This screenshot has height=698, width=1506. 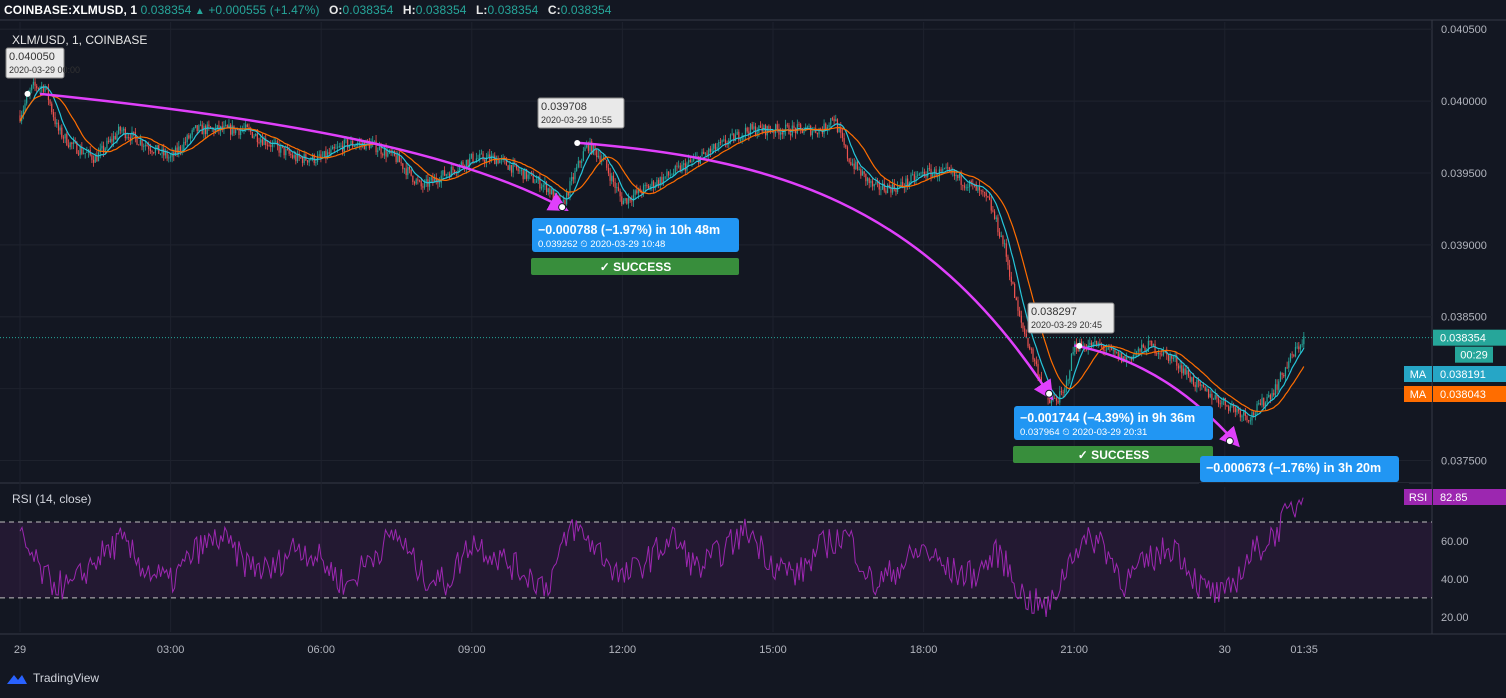 I want to click on tradingview-logo: TradingView, so click(x=52, y=678).